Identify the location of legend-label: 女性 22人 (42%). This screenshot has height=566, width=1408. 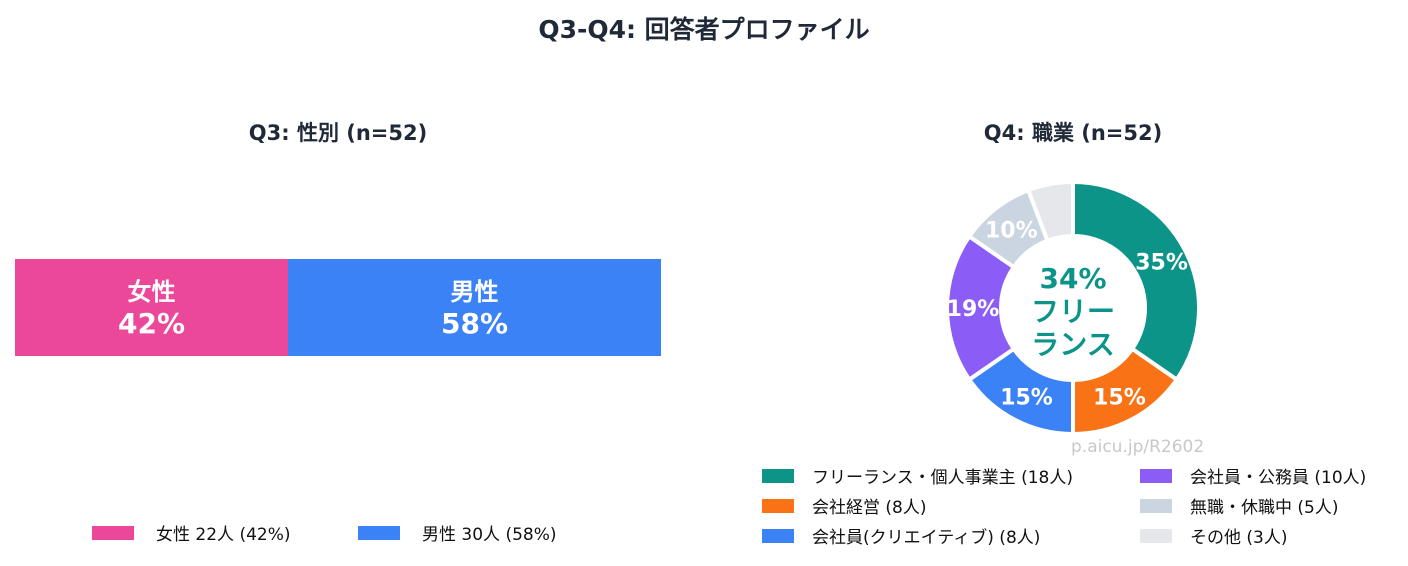
(223, 535).